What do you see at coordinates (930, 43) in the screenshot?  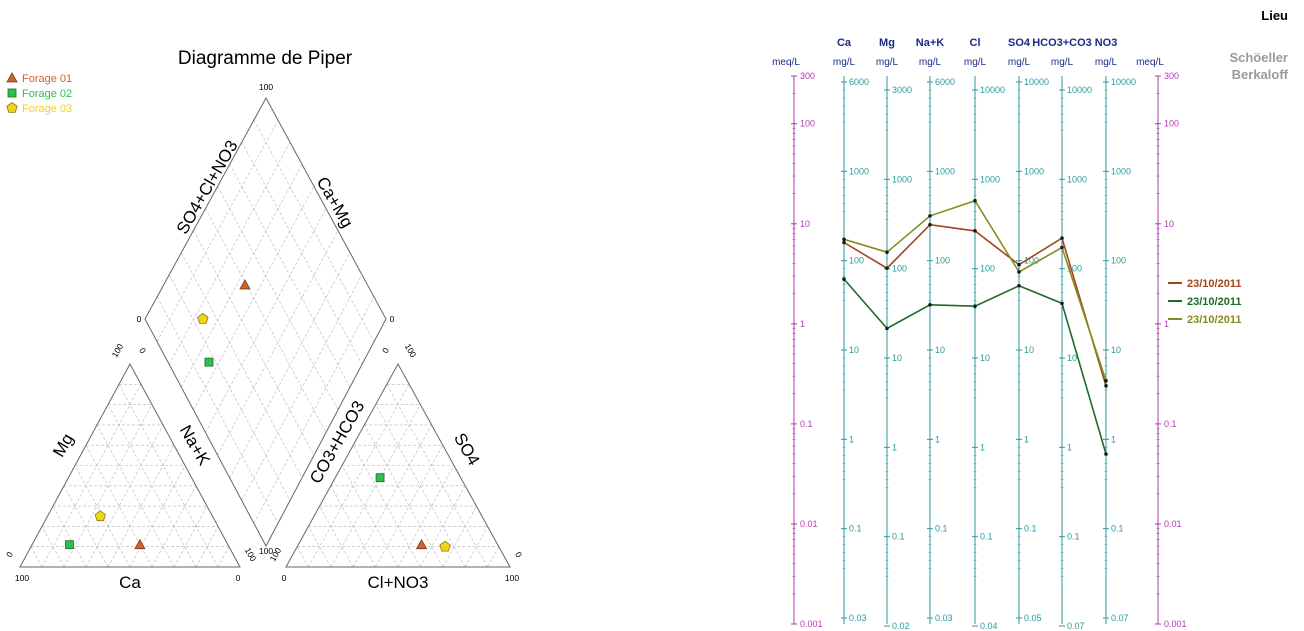 I see `ion-name: Na+K` at bounding box center [930, 43].